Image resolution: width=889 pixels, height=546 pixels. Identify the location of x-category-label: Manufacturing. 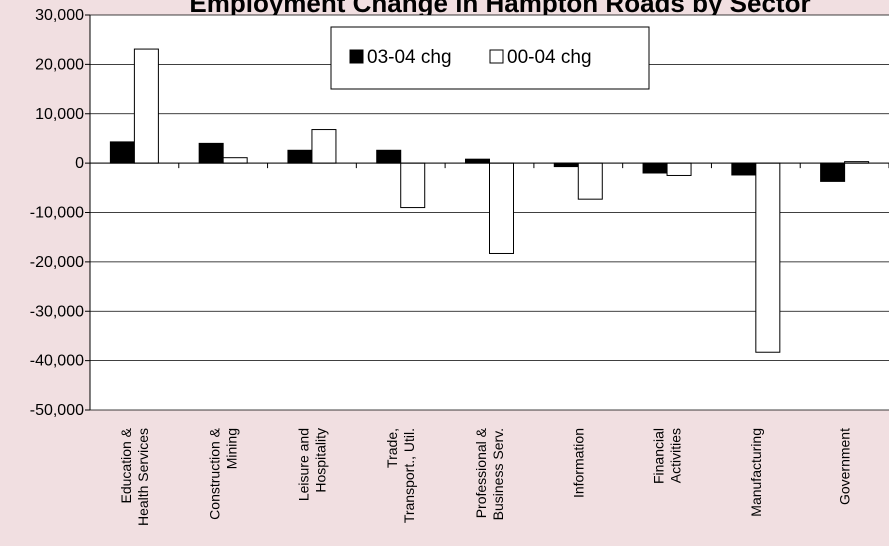
(756, 472).